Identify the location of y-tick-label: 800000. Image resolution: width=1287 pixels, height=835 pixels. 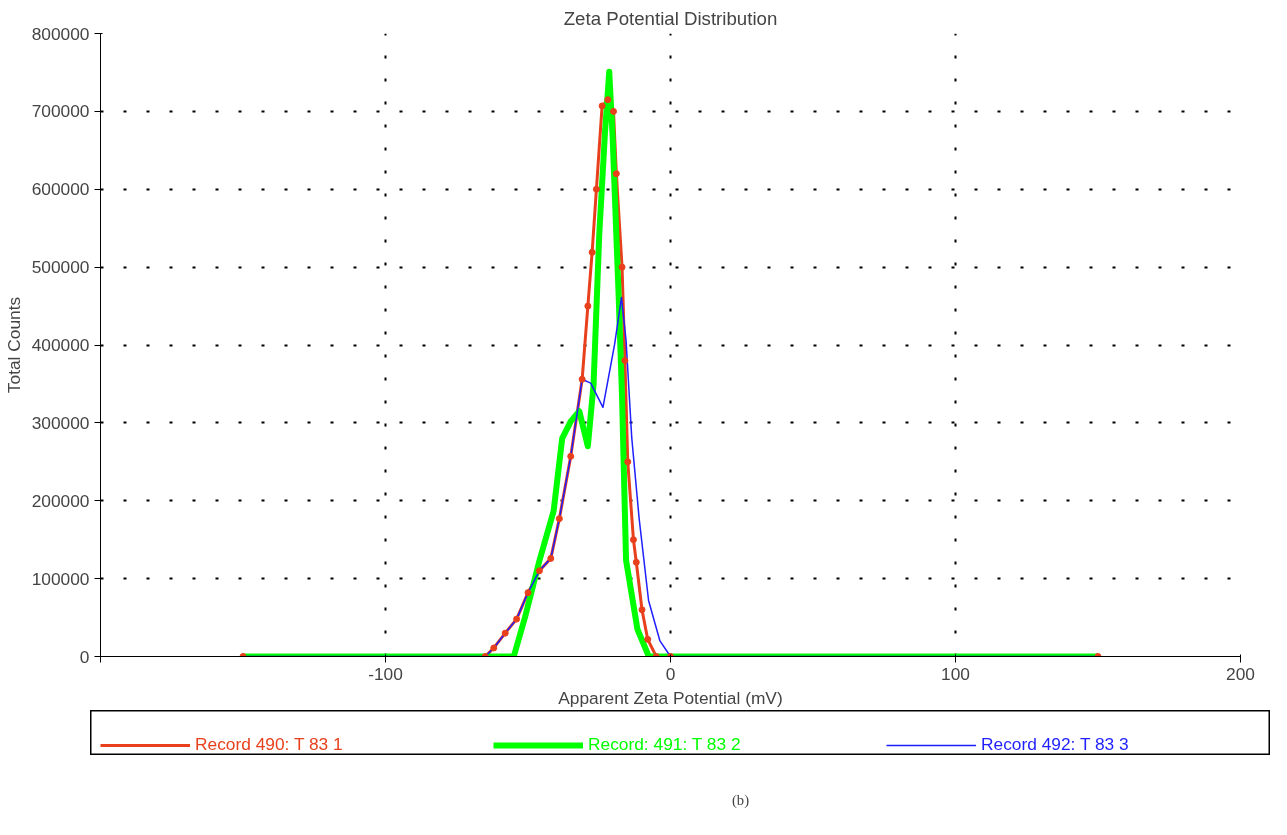
(60, 33).